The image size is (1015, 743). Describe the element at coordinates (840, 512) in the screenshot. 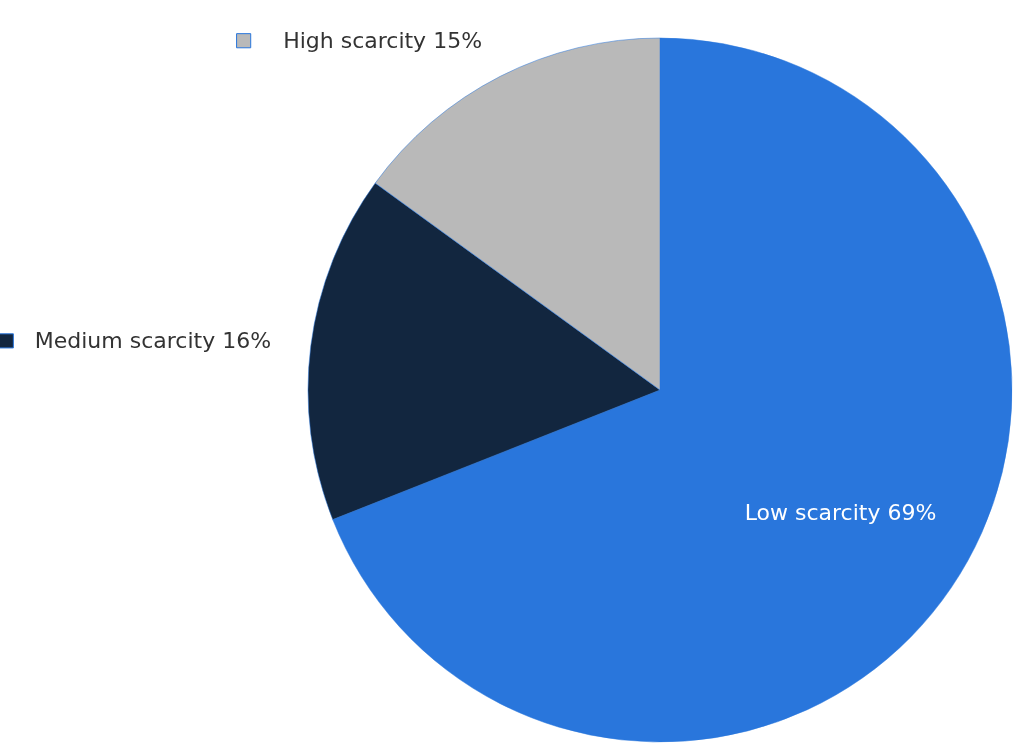

I see `slice-label: Low scarcity 69%` at that location.